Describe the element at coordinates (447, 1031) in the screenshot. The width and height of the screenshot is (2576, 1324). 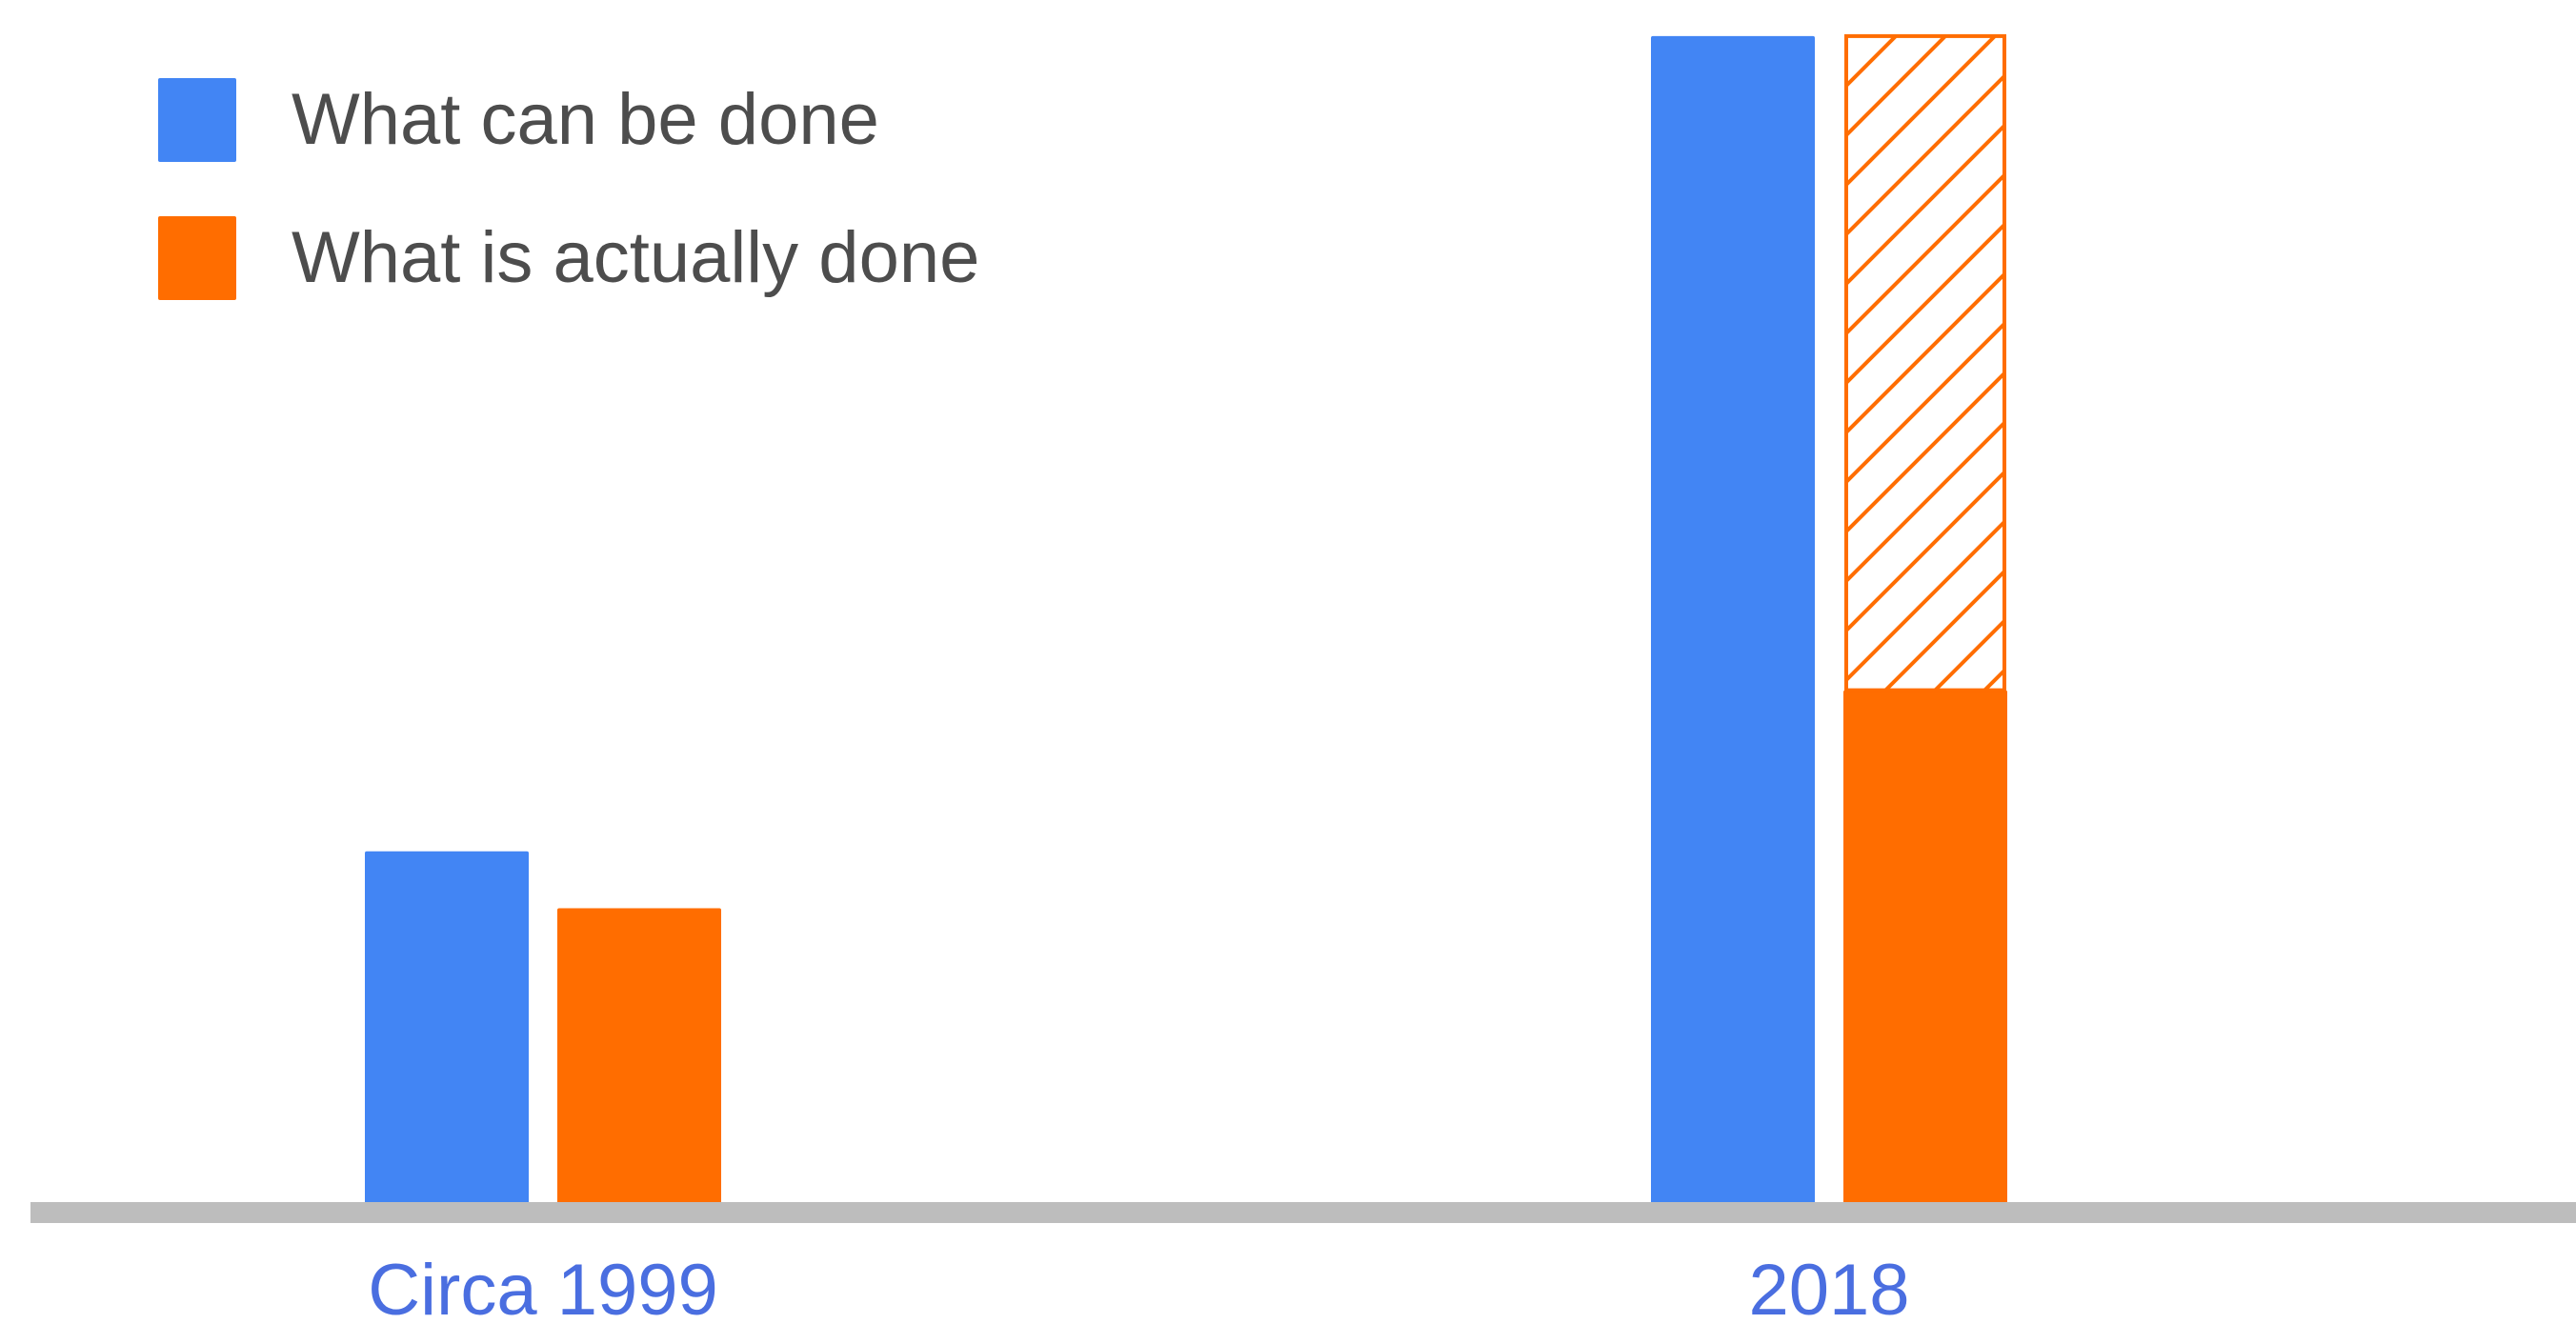
I see `bar-what-can-be-done-circa-1999` at that location.